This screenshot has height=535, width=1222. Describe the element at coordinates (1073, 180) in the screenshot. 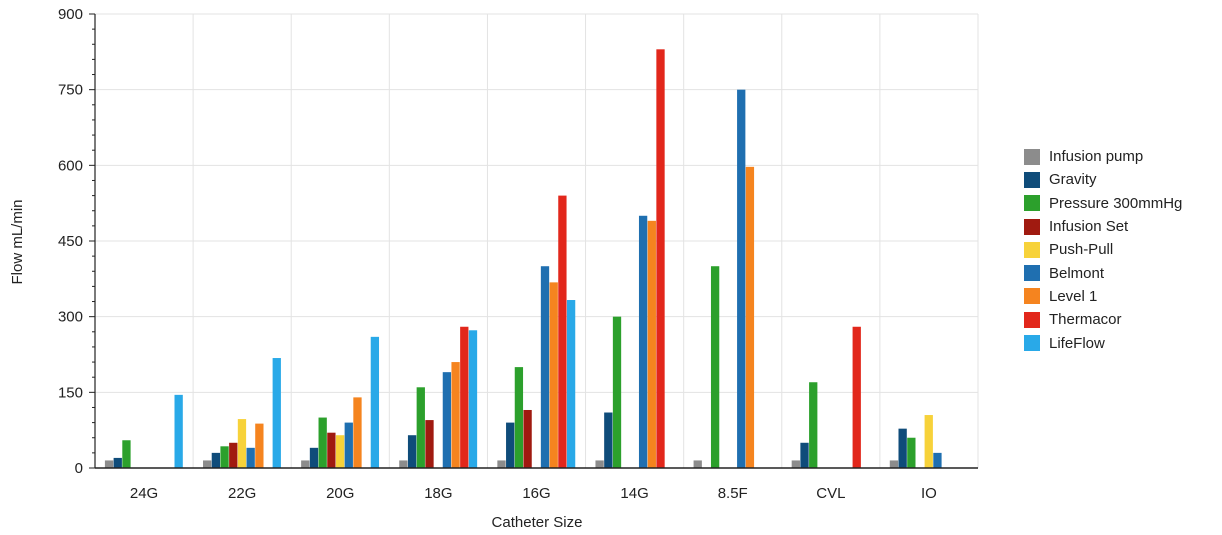

I see `legend-label: Gravity` at that location.